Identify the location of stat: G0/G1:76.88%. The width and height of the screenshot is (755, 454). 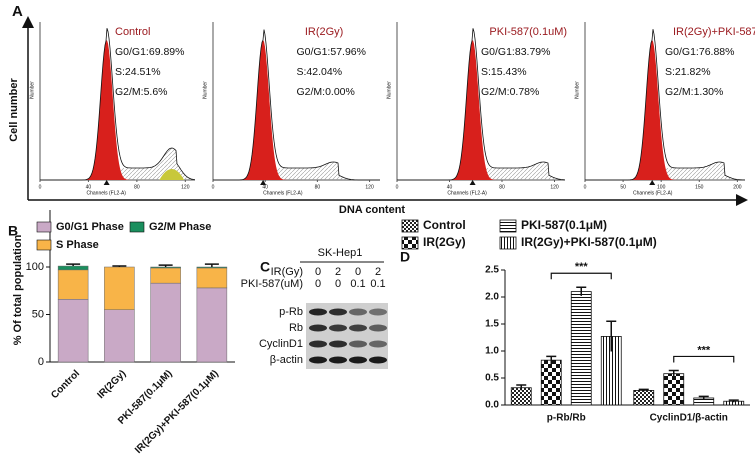
(699, 52).